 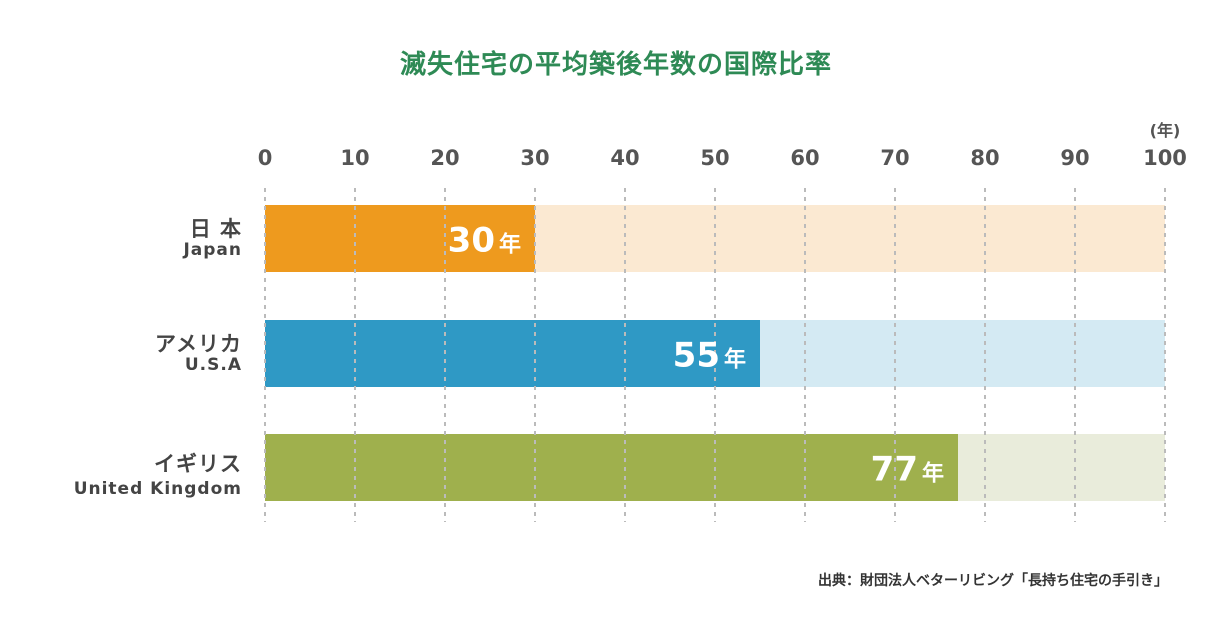 What do you see at coordinates (484, 241) in the screenshot?
I see `bar-value-label: 30 年` at bounding box center [484, 241].